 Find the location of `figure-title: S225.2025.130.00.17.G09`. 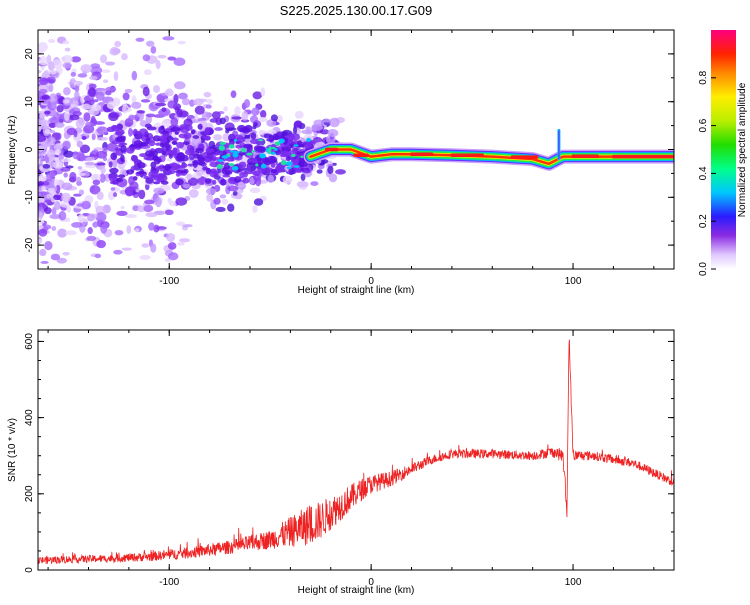

figure-title: S225.2025.130.00.17.G09 is located at coordinates (356, 10).